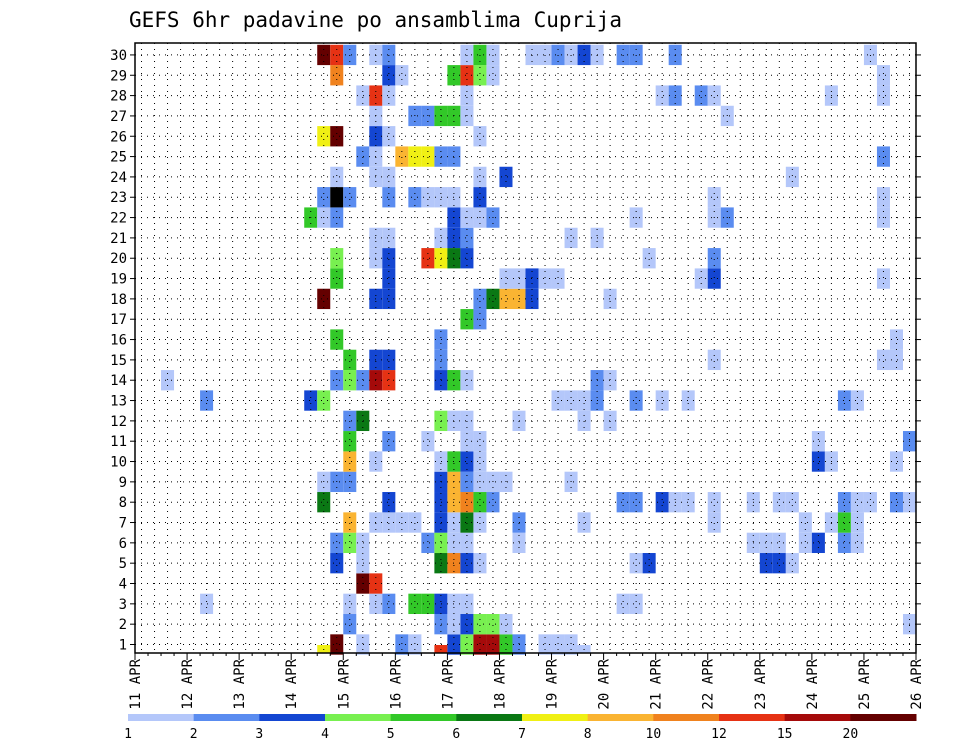 The image size is (960, 746). Describe the element at coordinates (123, 524) in the screenshot. I see `y-tick-label: 7` at that location.